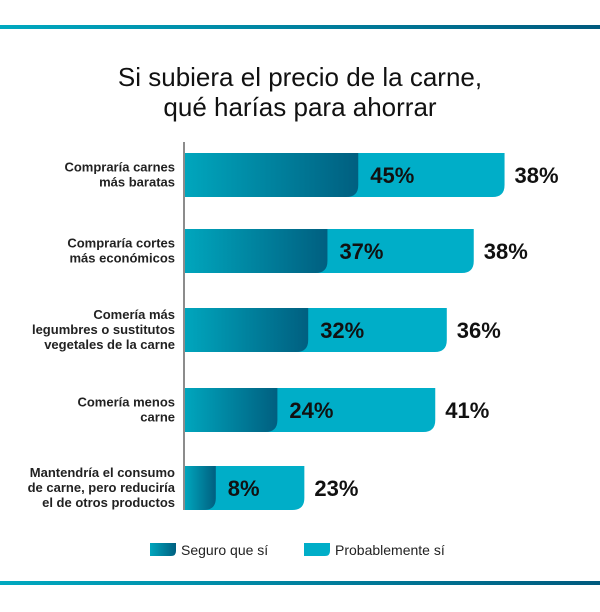 This screenshot has height=612, width=600. Describe the element at coordinates (109, 344) in the screenshot. I see `category-label: vegetales de la carne` at that location.